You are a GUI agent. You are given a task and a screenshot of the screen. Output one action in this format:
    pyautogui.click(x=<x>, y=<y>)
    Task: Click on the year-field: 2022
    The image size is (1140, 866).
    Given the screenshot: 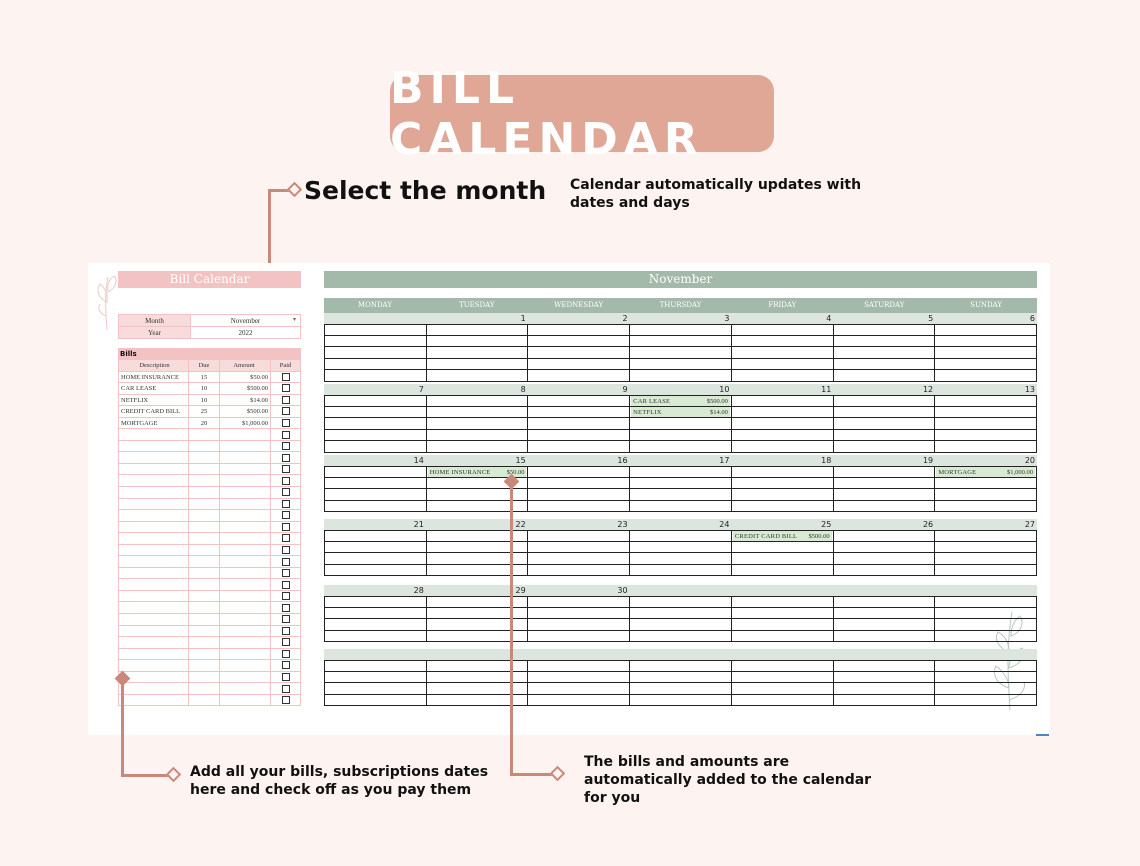 What is the action you would take?
    pyautogui.click(x=245, y=332)
    